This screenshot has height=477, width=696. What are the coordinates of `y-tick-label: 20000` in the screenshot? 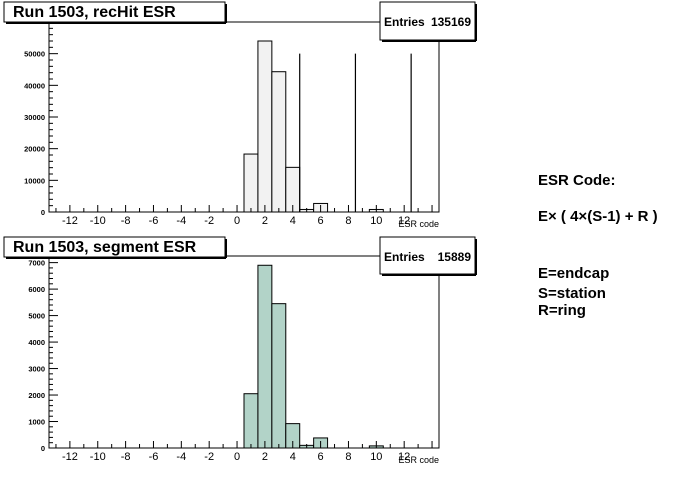 It's located at (34, 149).